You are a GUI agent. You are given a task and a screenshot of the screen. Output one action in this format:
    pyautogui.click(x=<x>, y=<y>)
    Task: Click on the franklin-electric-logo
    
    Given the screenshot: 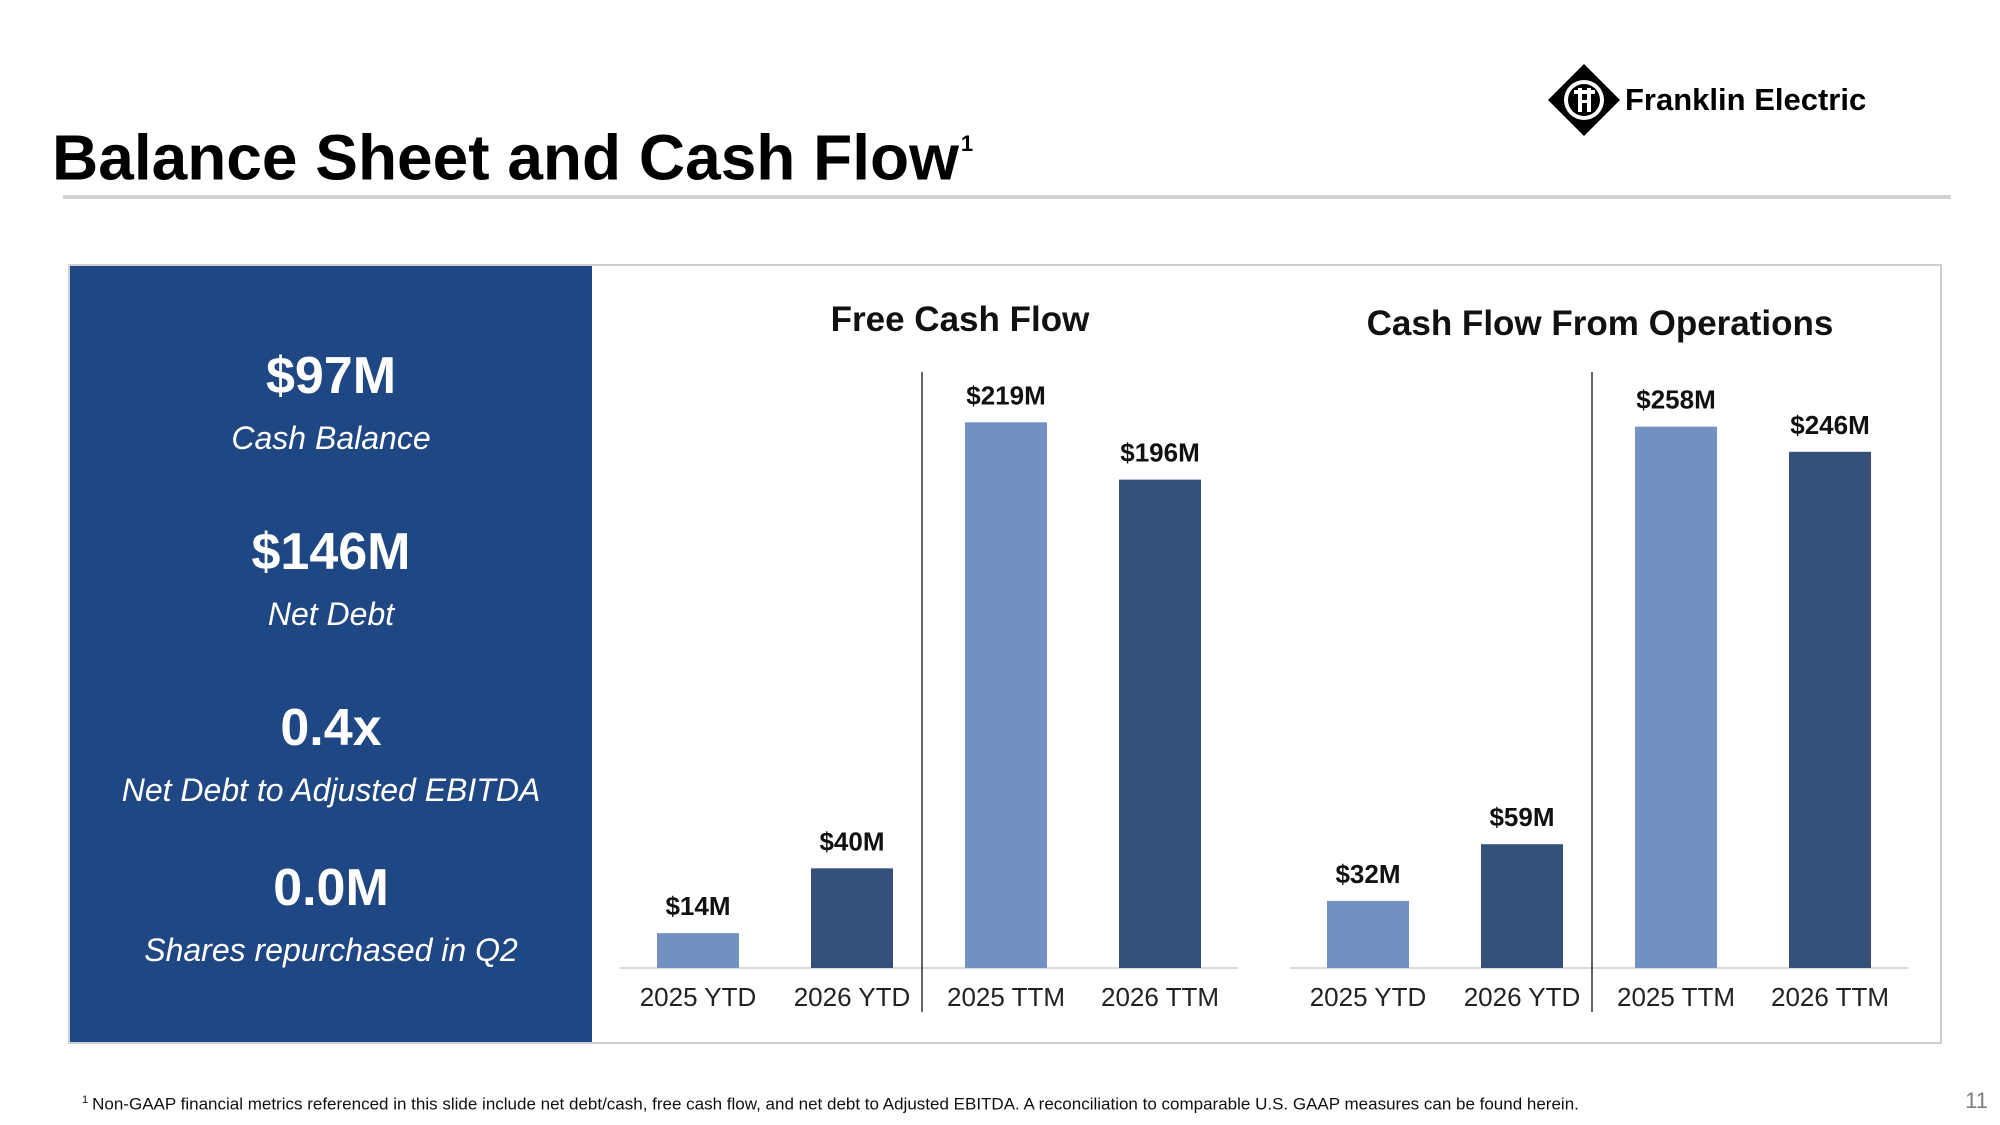 What is the action you would take?
    pyautogui.click(x=1584, y=100)
    